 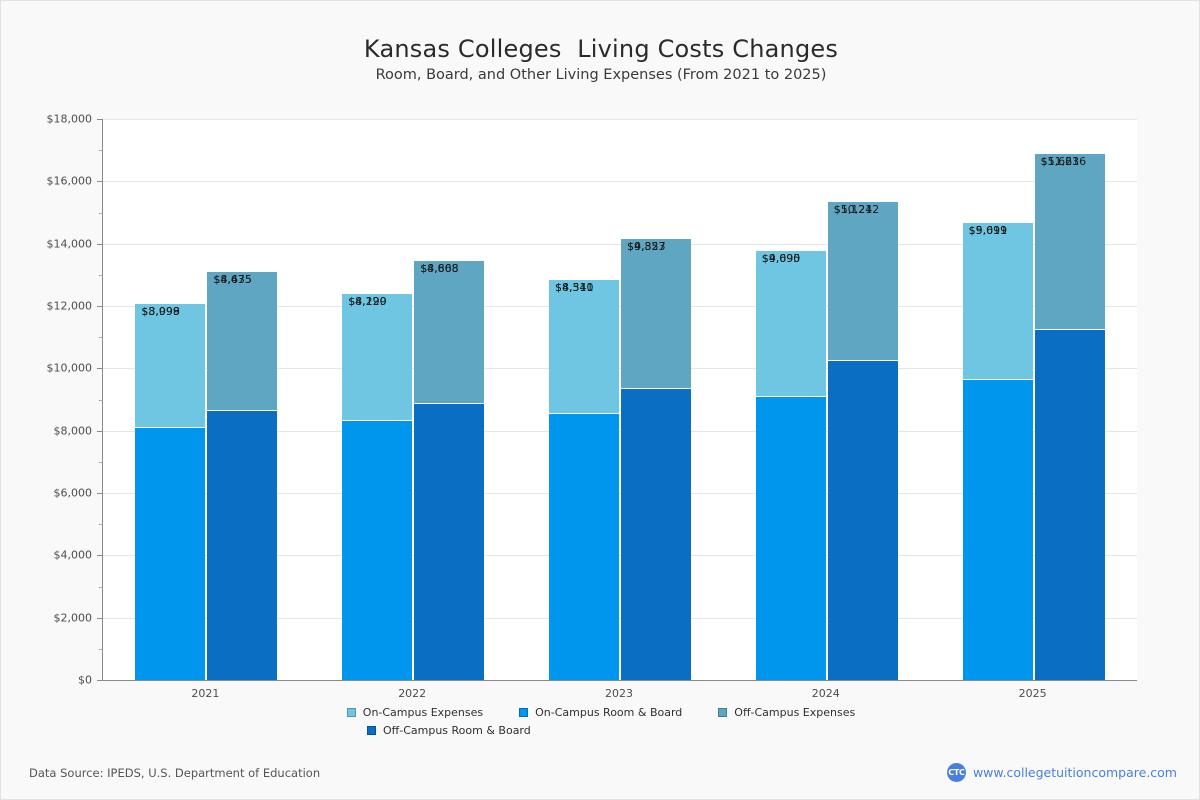 I want to click on bar-off-campus-2025: $11,236 $5,661, so click(x=1069, y=416).